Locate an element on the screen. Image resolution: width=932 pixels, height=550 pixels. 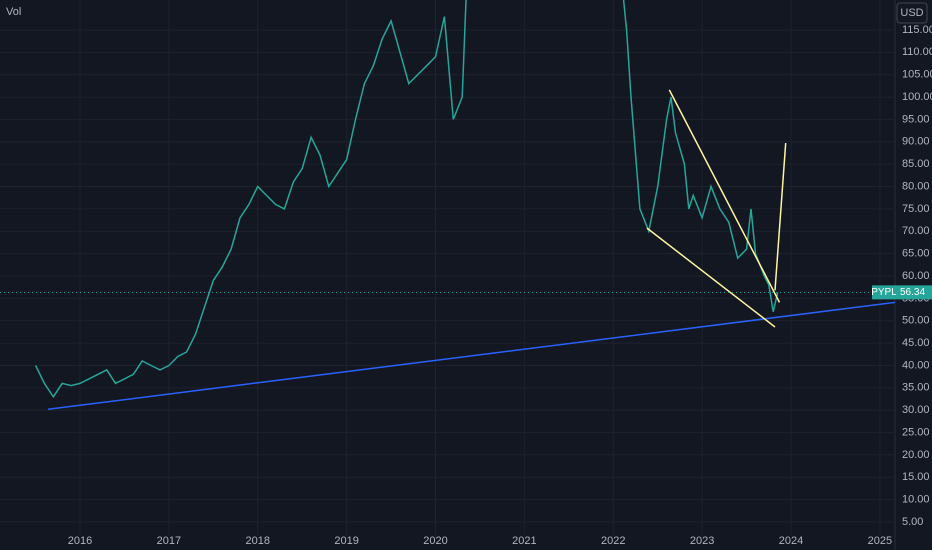
last-price-name: PYPL is located at coordinates (884, 292).